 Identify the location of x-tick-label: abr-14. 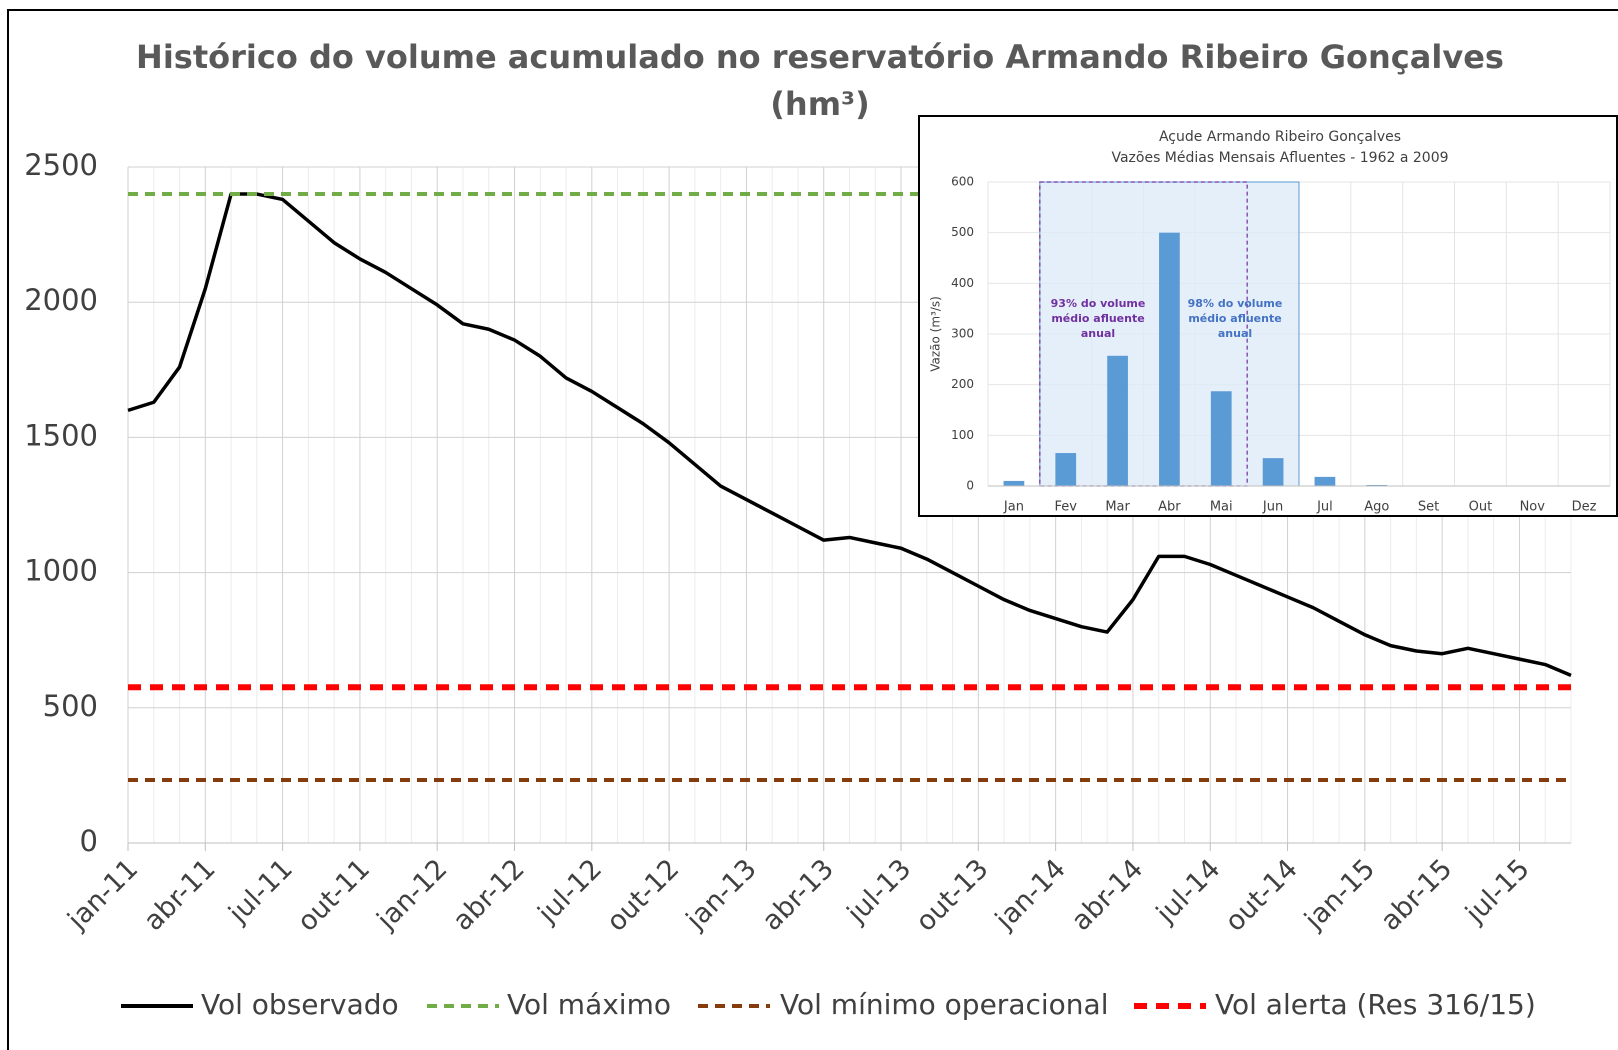
(1108, 895).